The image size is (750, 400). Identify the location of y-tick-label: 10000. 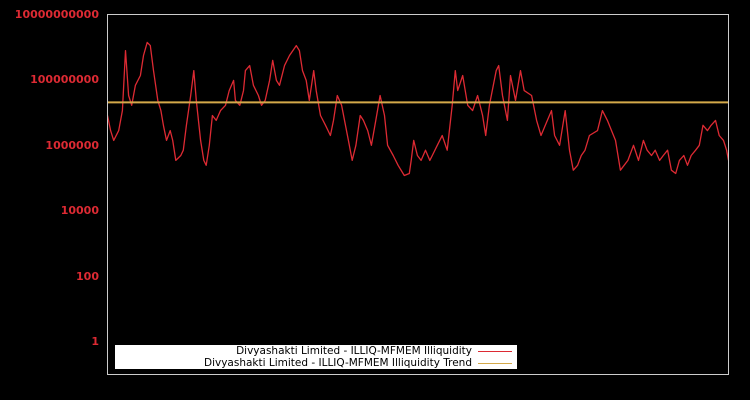
(79, 211).